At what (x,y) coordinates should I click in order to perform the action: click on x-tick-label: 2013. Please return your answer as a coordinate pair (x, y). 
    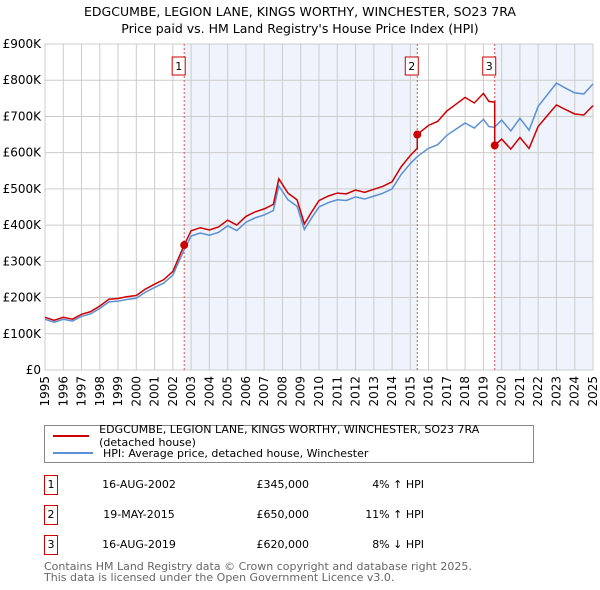
    Looking at the image, I should click on (374, 391).